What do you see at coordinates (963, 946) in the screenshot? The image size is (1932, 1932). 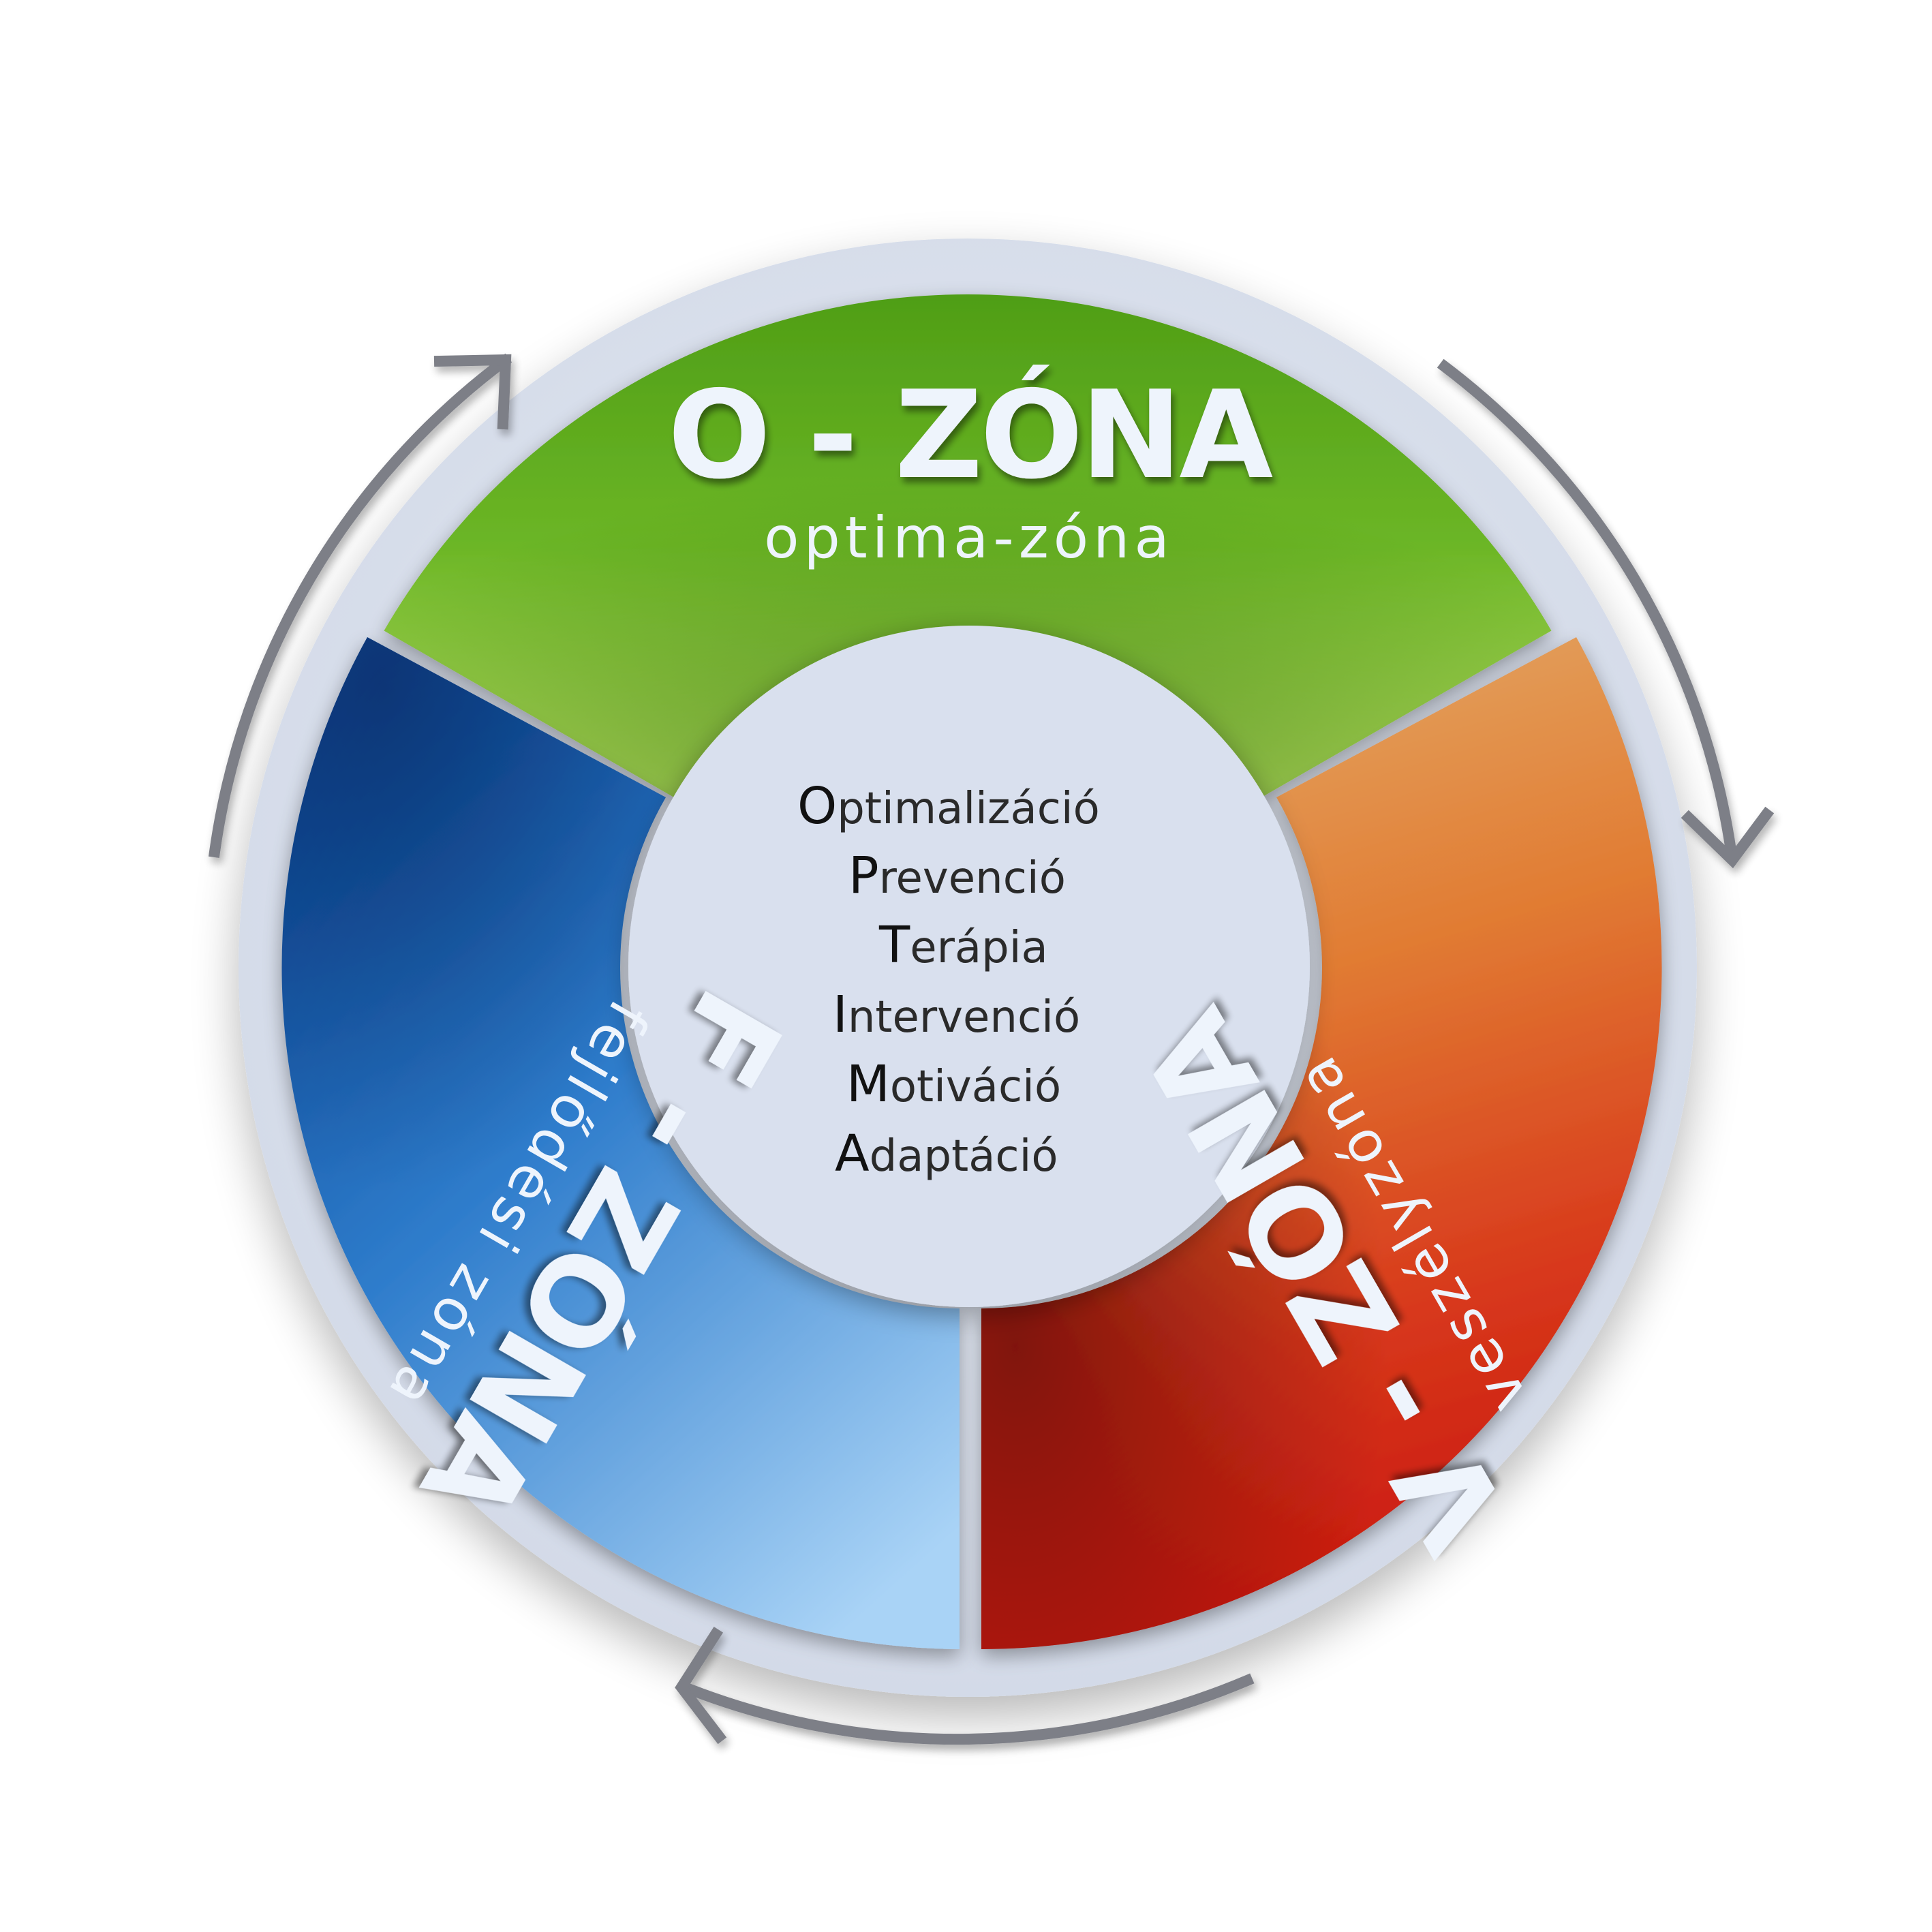 I see `acronym-item: Terápia` at bounding box center [963, 946].